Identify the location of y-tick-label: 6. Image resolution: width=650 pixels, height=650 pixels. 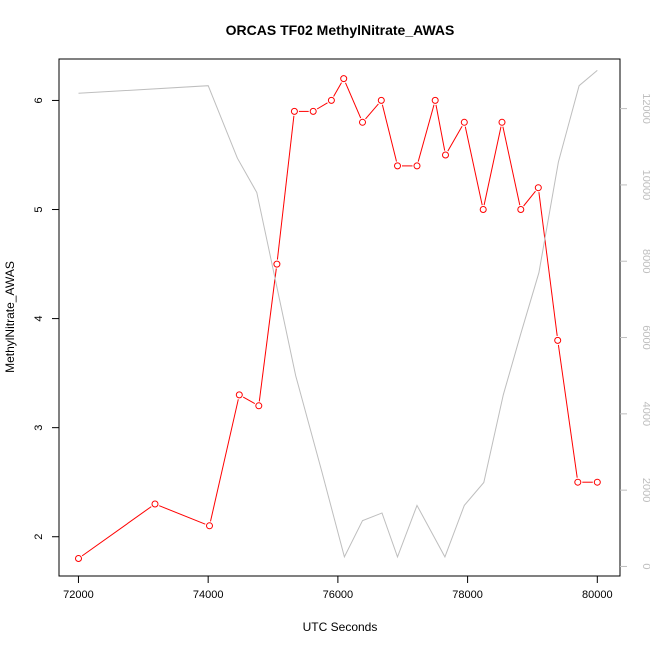
(39, 100).